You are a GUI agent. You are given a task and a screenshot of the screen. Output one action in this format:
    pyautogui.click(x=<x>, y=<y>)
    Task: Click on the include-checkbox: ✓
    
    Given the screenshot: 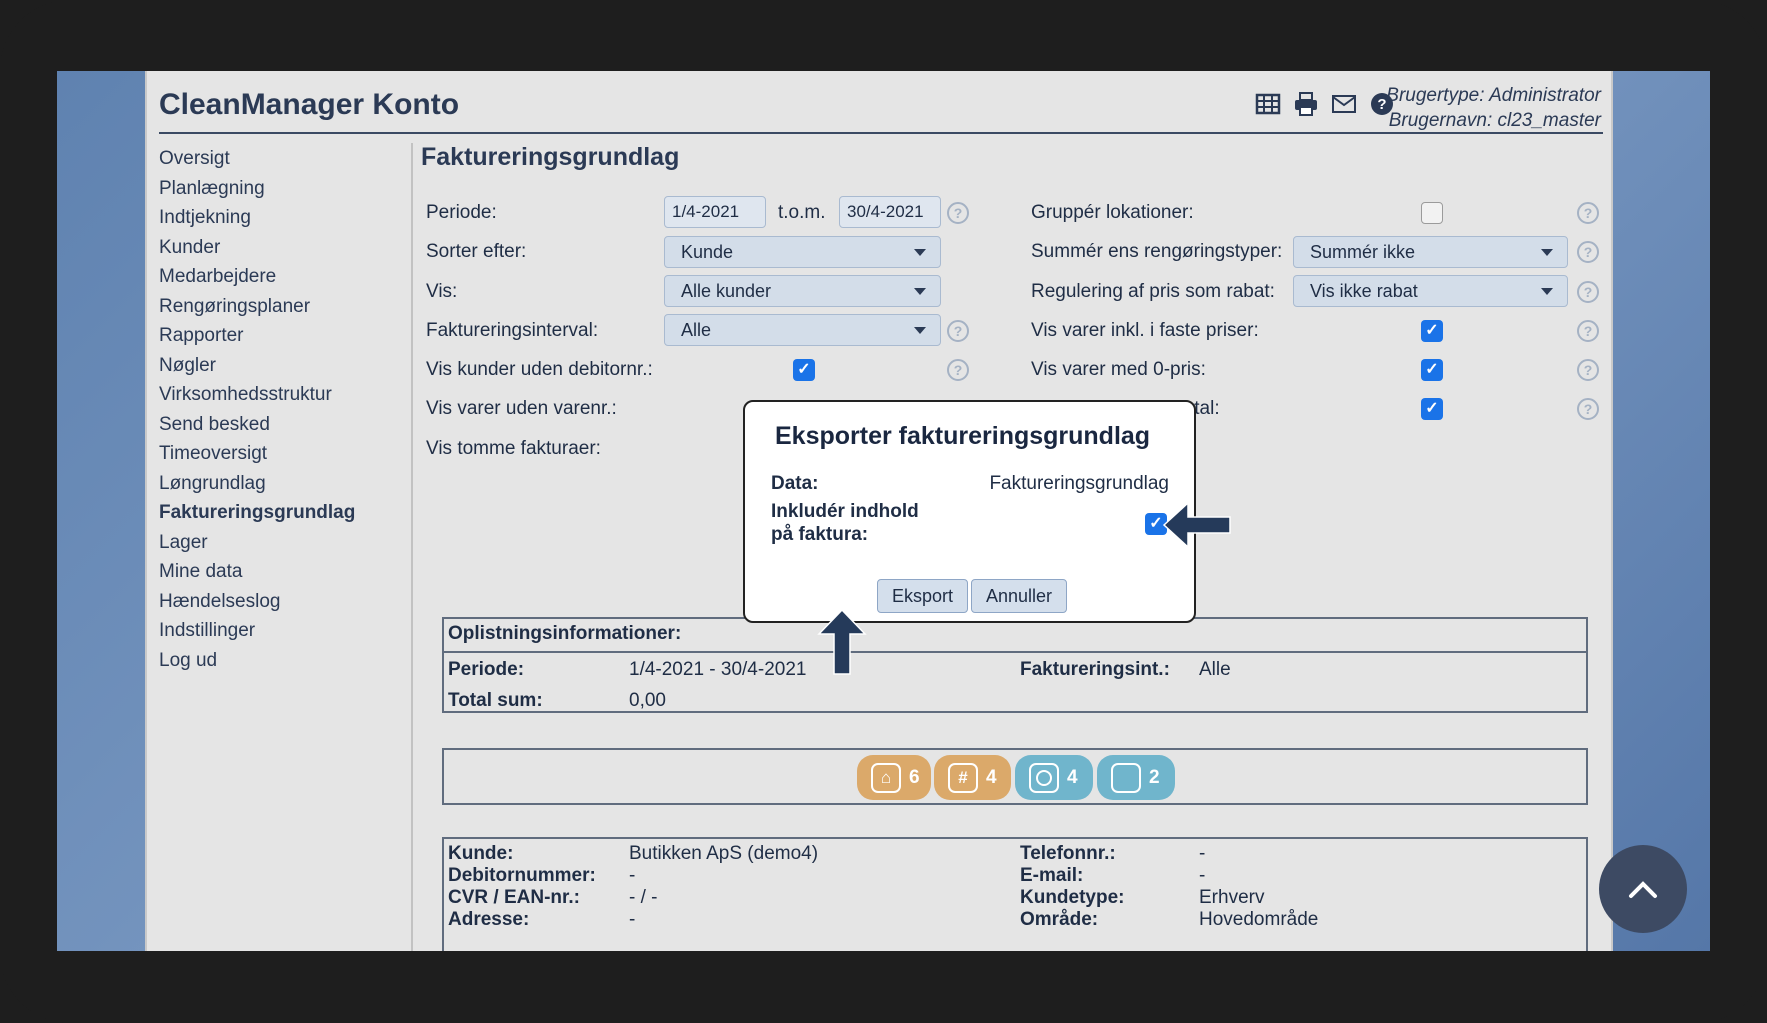 What is the action you would take?
    pyautogui.click(x=1156, y=524)
    